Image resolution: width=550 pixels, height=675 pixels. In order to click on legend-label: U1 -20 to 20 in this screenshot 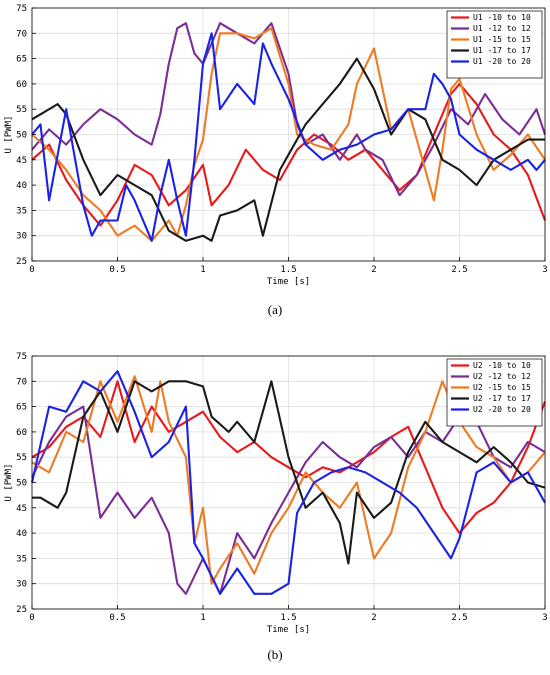, I will do `click(502, 61)`.